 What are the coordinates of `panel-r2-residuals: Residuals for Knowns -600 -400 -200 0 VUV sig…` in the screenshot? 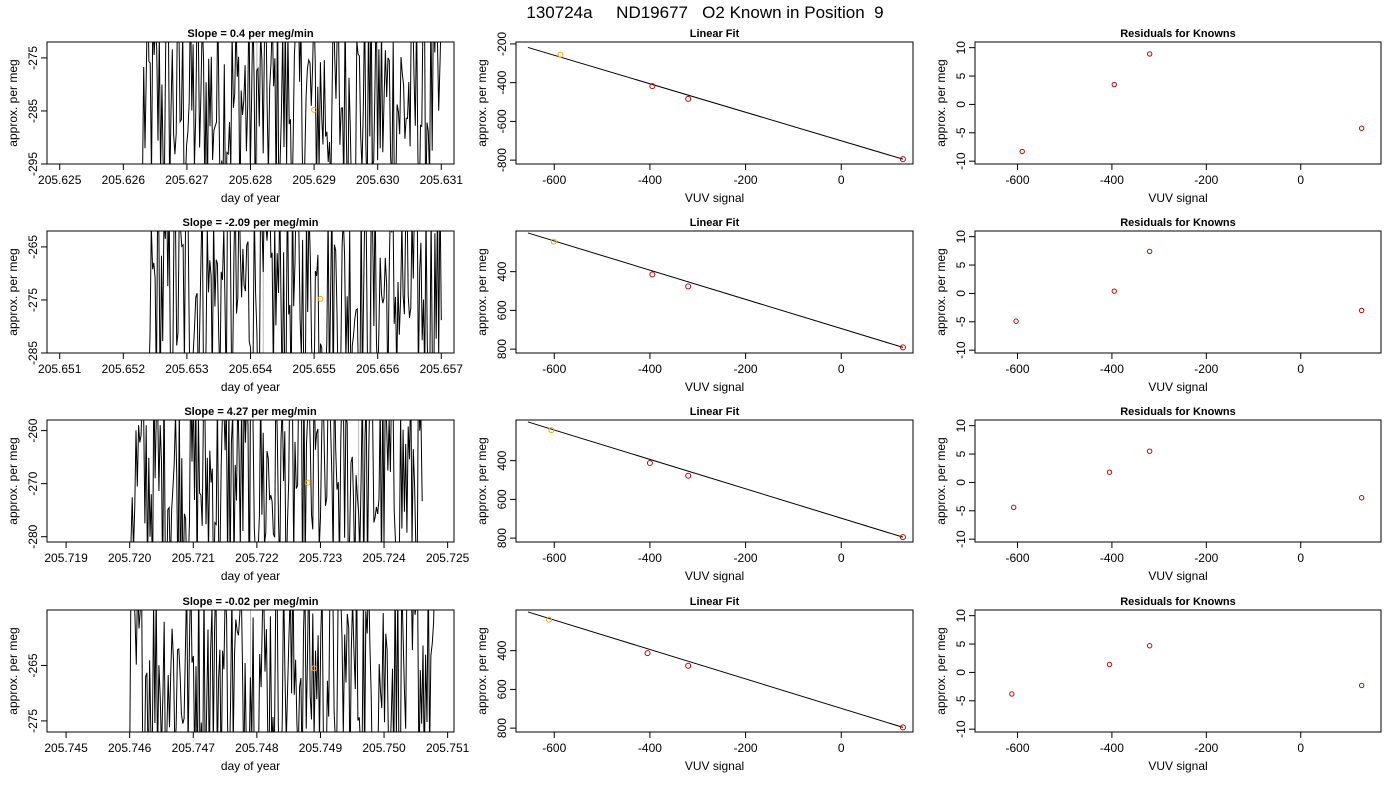 It's located at (1158, 305).